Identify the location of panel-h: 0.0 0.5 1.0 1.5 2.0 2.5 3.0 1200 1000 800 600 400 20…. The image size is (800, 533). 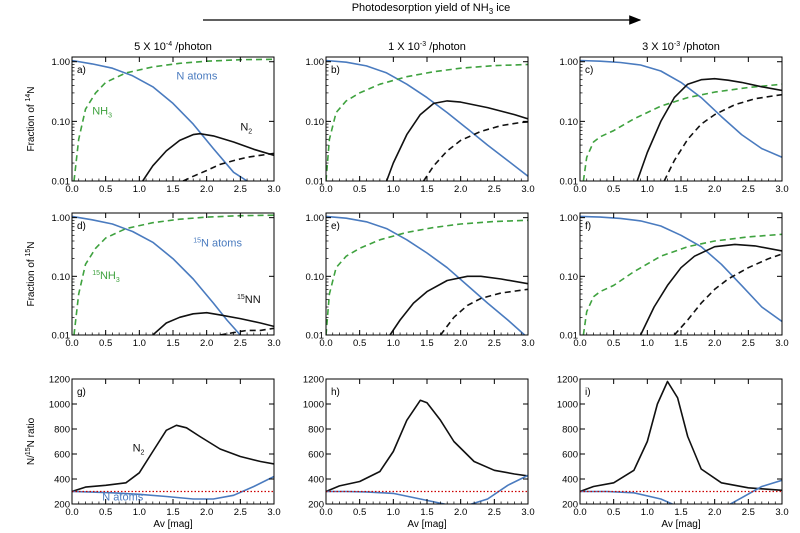
(419, 447).